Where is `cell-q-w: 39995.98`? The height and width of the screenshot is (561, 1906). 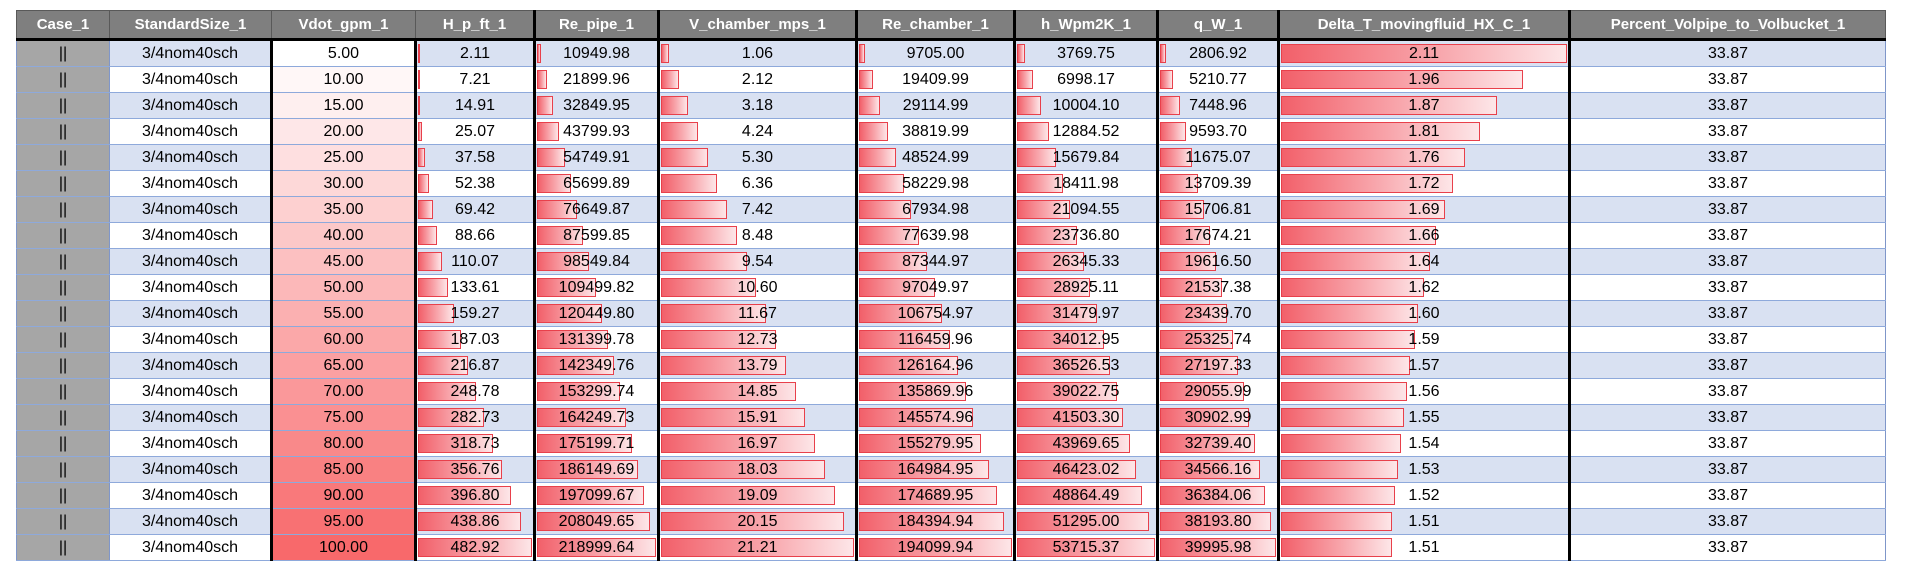
cell-q-w: 39995.98 is located at coordinates (1218, 547).